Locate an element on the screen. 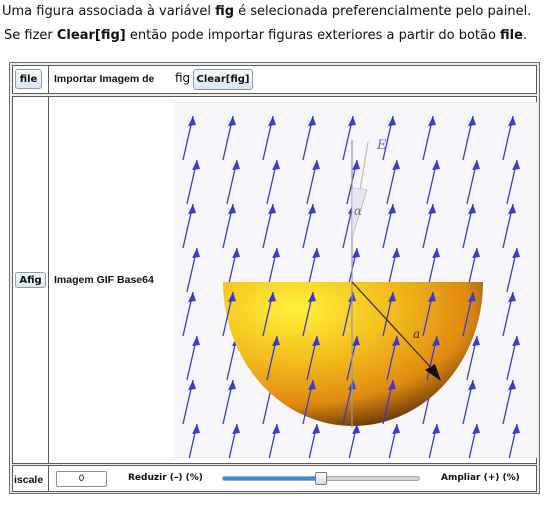 The width and height of the screenshot is (549, 508). intro-line-1-pre: Uma figura associada à variável is located at coordinates (109, 11).